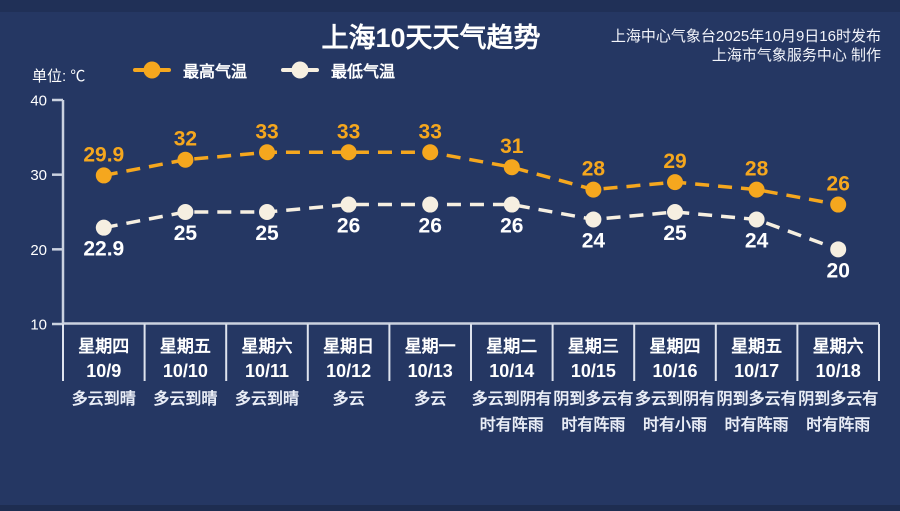 This screenshot has height=511, width=900. What do you see at coordinates (593, 346) in the screenshot?
I see `weekday-label: 星期三` at bounding box center [593, 346].